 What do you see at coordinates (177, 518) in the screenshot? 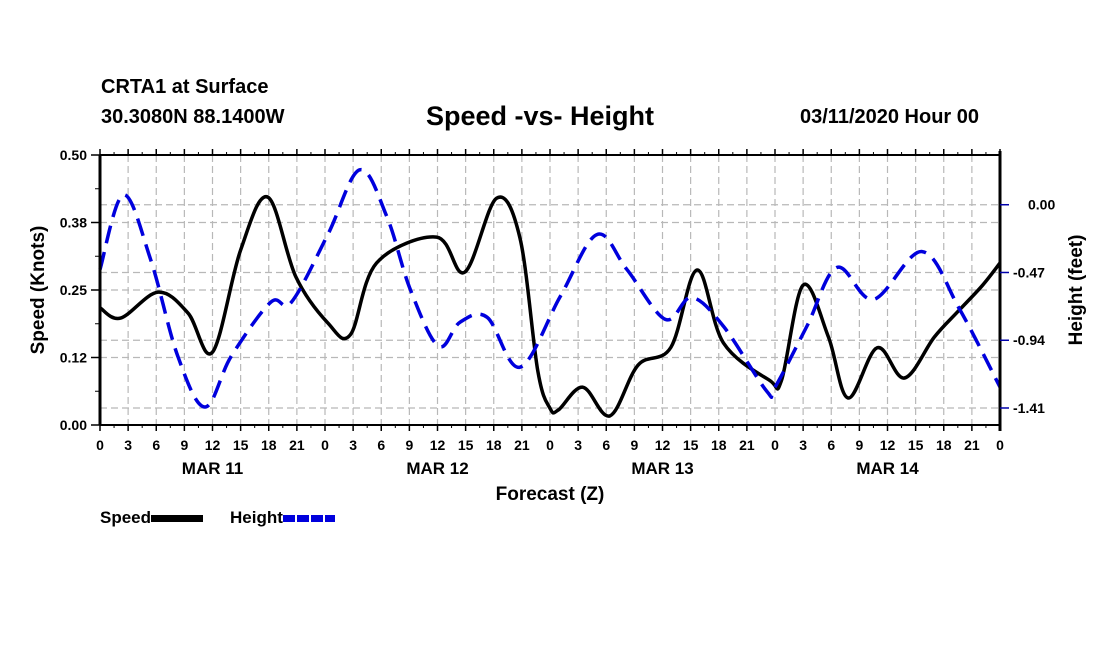
I see `legend-swatch-speed` at bounding box center [177, 518].